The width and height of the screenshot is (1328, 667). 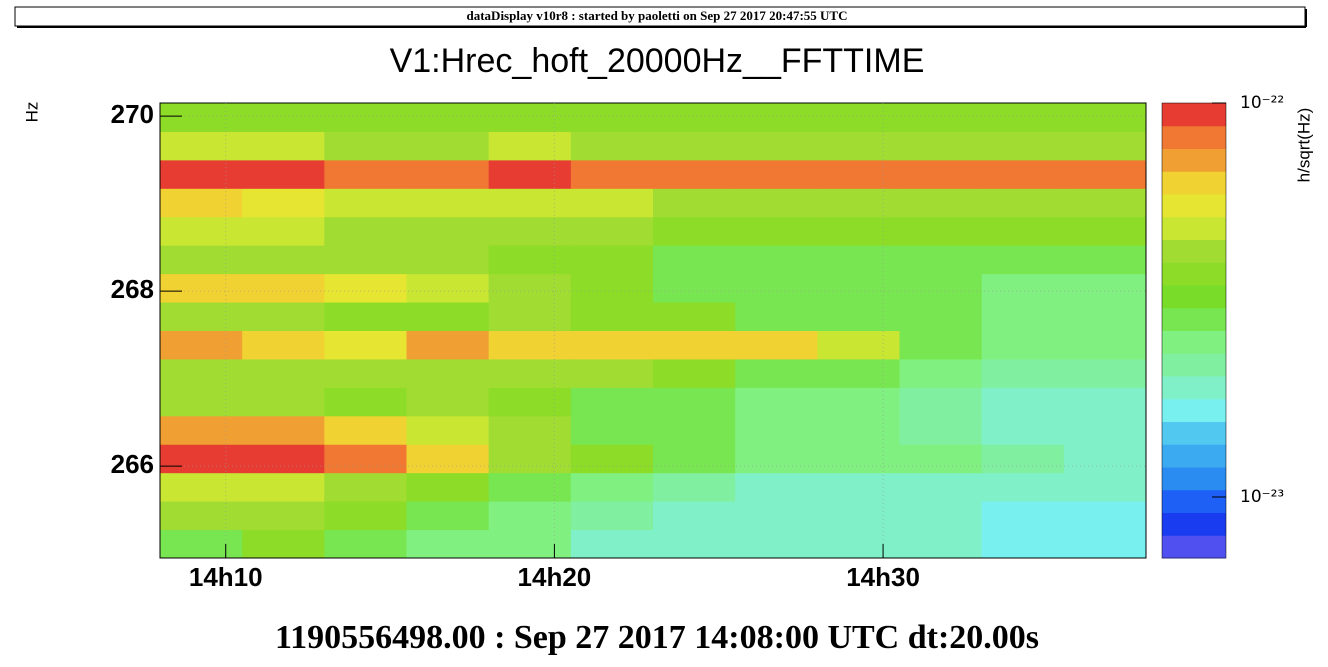 I want to click on colorbar-label: h/sqrt(Hz), so click(x=1303, y=145).